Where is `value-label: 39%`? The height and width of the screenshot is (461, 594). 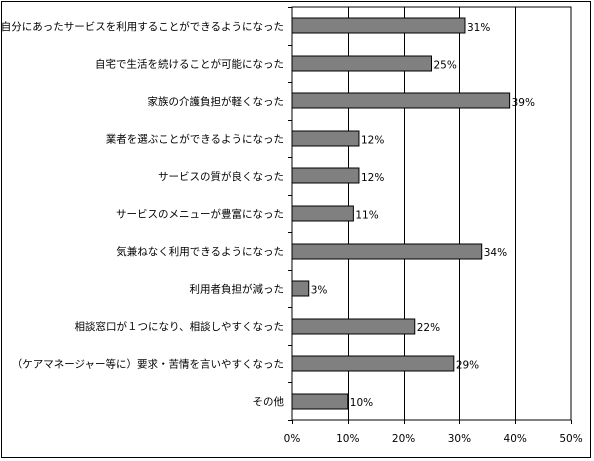 value-label: 39% is located at coordinates (523, 103).